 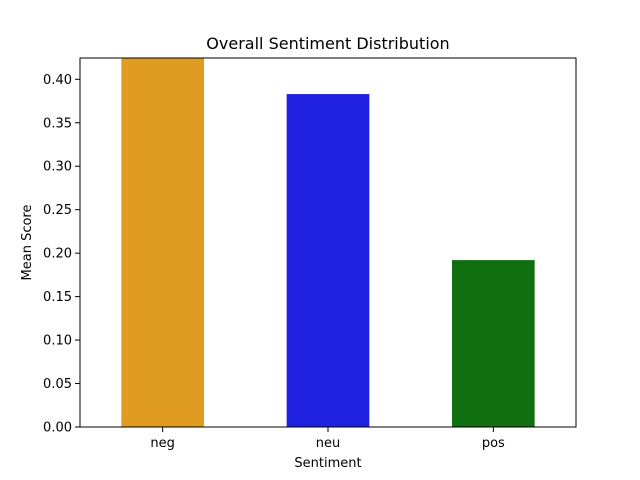 What do you see at coordinates (57, 254) in the screenshot?
I see `y-tick-label: 0.20` at bounding box center [57, 254].